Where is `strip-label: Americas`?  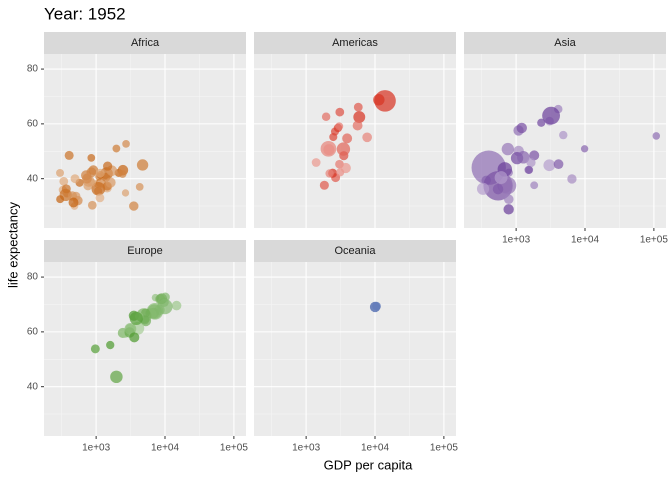
strip-label: Americas is located at coordinates (355, 43).